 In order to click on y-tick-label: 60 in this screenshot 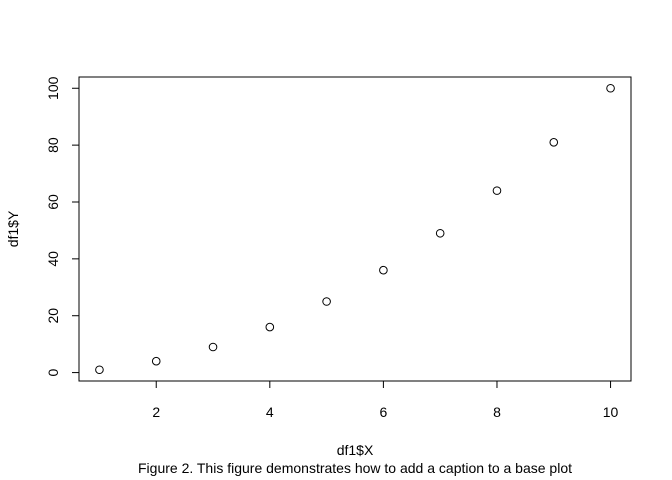, I will do `click(53, 202)`.